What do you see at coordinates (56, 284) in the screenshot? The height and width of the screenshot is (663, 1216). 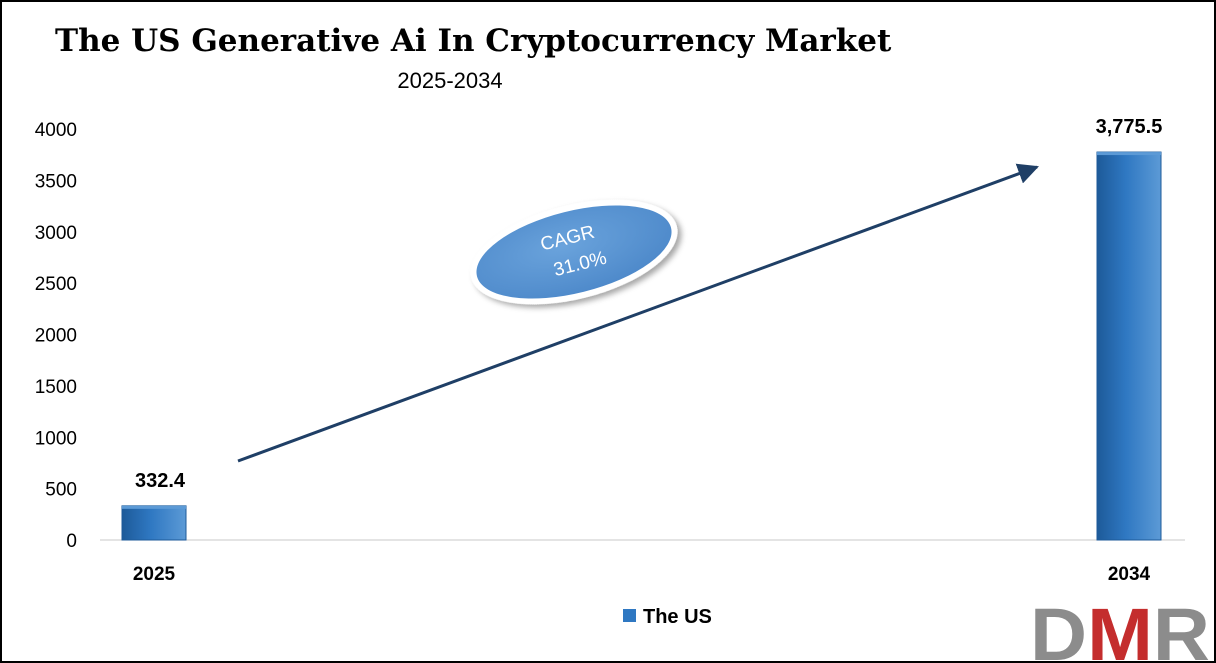 I see `y-tick-label: 2500` at bounding box center [56, 284].